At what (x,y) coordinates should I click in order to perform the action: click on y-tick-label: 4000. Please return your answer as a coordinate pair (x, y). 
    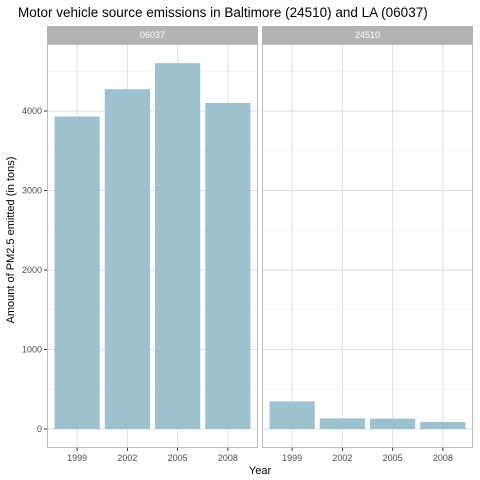
    Looking at the image, I should click on (32, 111).